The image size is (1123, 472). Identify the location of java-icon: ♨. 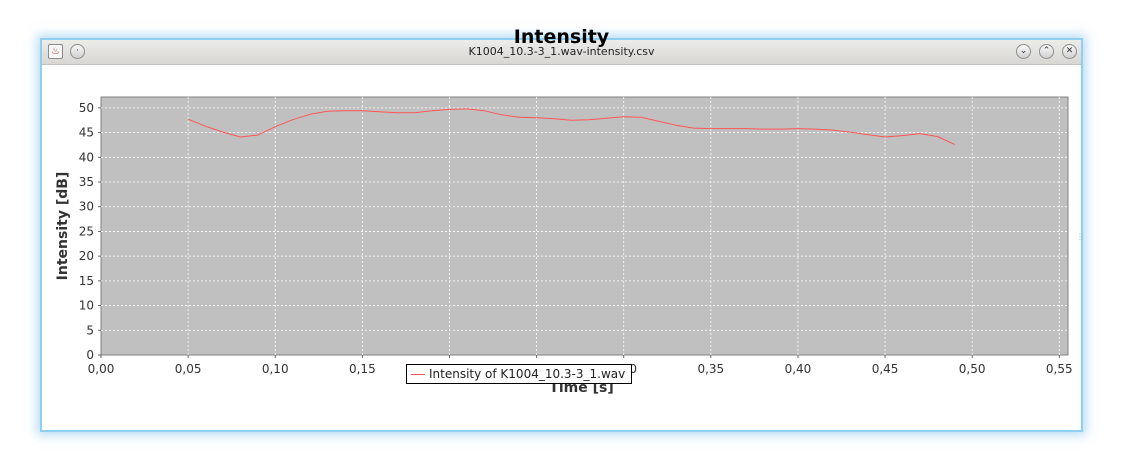
(55, 51).